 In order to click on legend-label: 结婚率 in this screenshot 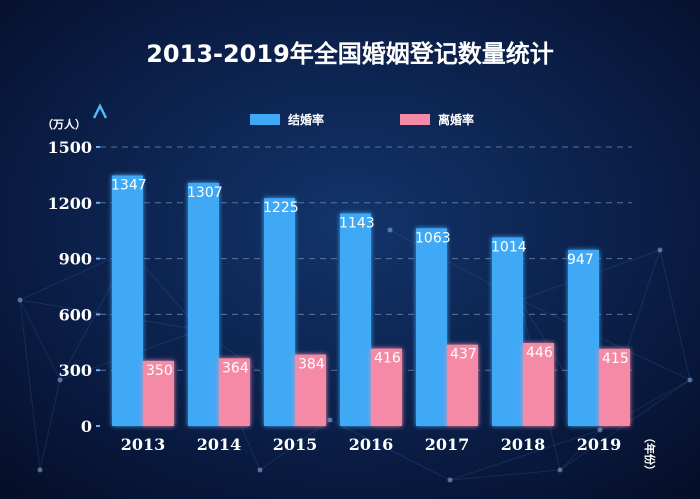, I will do `click(306, 119)`.